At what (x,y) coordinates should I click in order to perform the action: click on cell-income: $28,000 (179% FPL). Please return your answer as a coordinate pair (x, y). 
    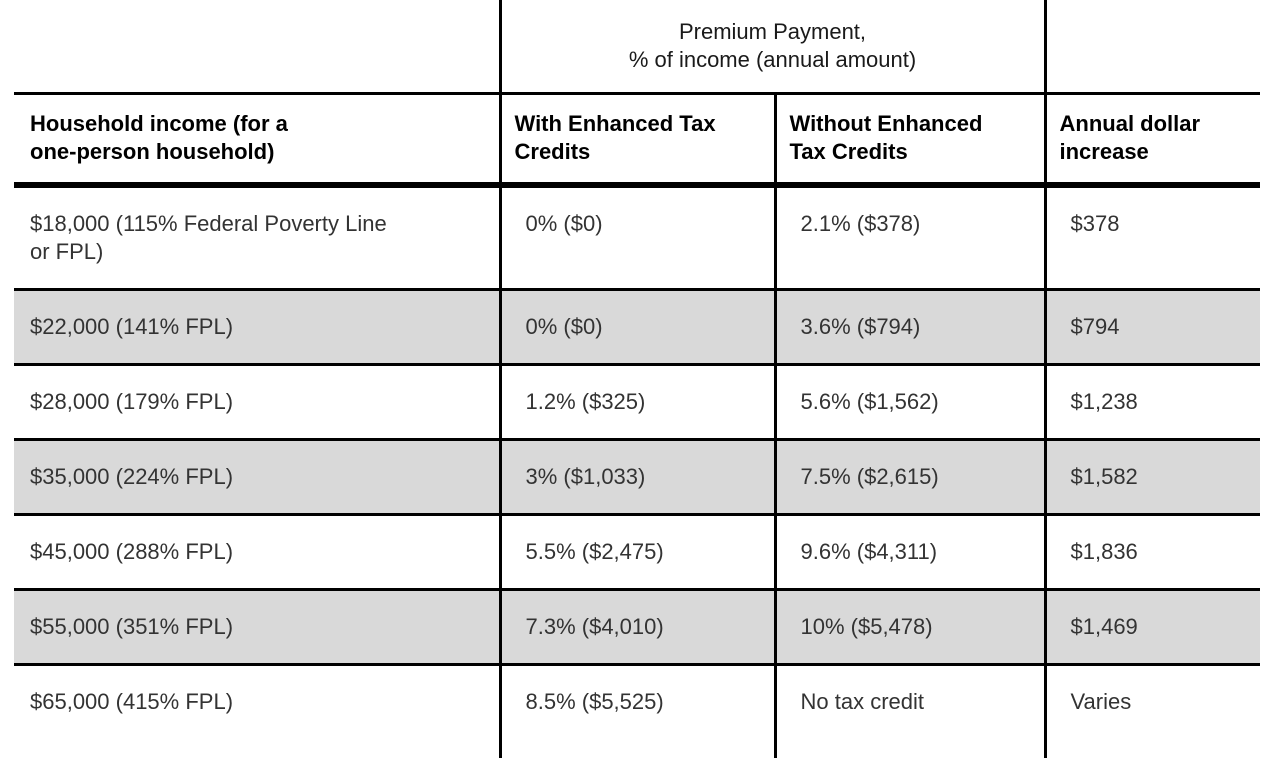
    Looking at the image, I should click on (258, 402).